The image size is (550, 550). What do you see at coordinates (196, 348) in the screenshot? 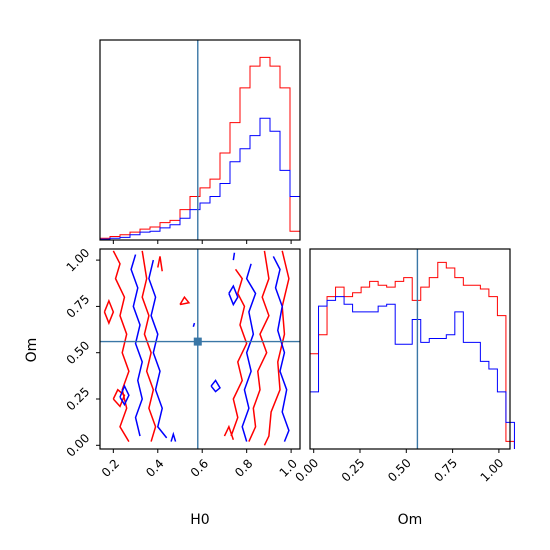
I see `contour-lines` at bounding box center [196, 348].